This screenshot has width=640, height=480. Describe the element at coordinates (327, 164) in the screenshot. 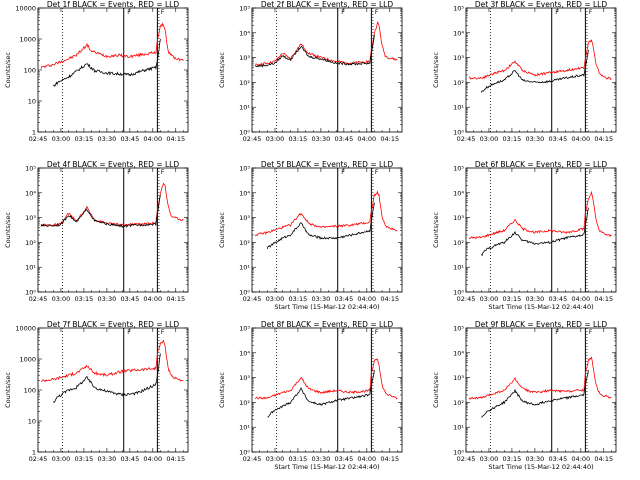

I see `chart-title: Det 5f BLACK = Events, RED = LLD` at that location.